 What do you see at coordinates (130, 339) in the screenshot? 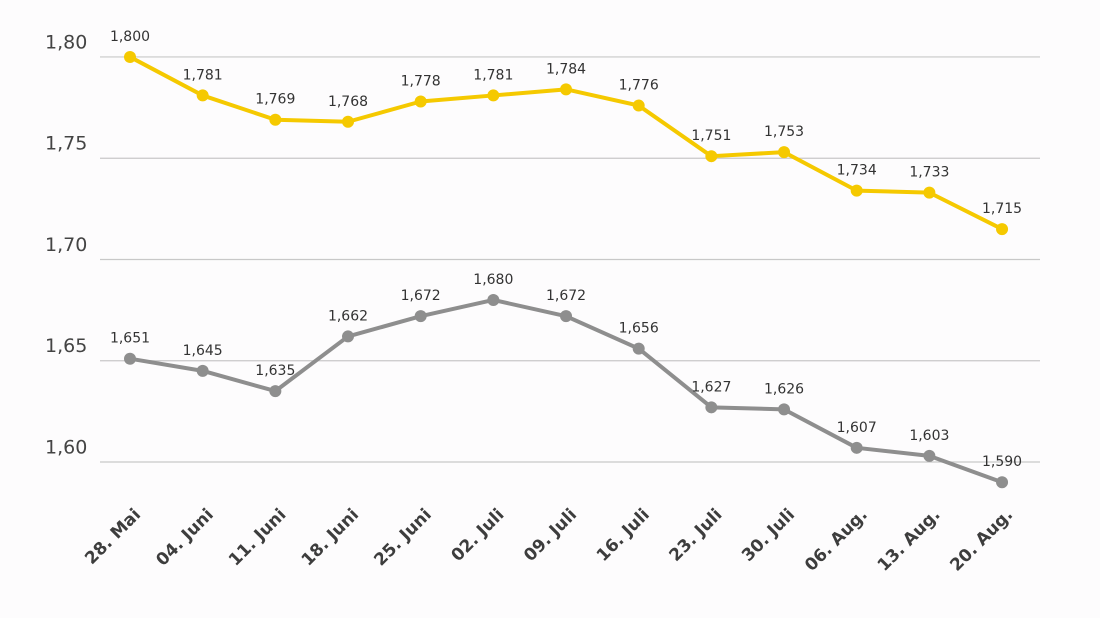
I see `value-label: 1,651` at bounding box center [130, 339].